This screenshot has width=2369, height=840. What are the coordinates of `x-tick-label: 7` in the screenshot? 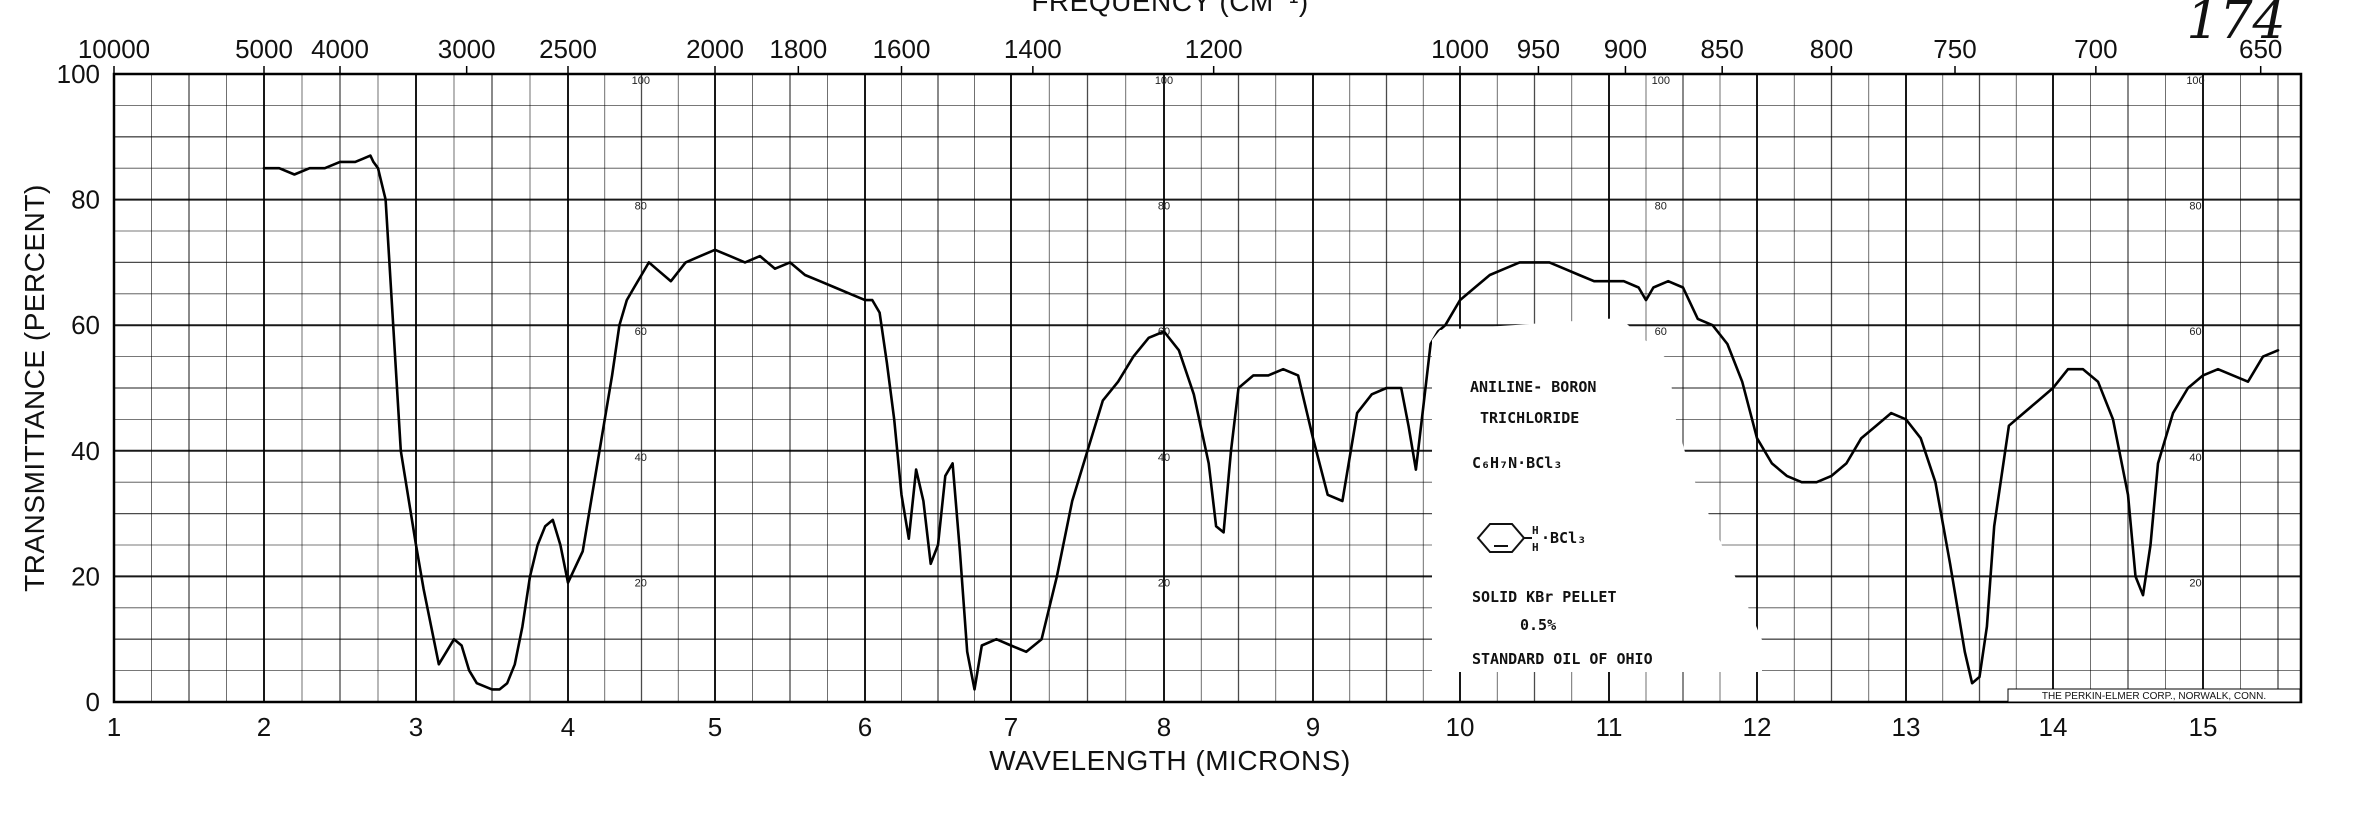 It's located at (1011, 727).